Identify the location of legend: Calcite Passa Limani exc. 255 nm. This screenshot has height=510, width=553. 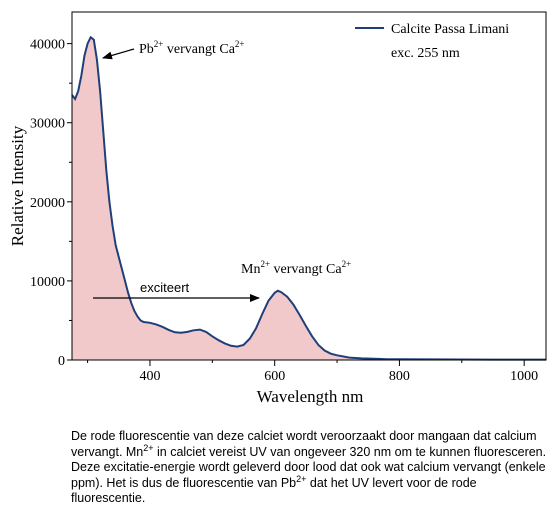
(432, 41).